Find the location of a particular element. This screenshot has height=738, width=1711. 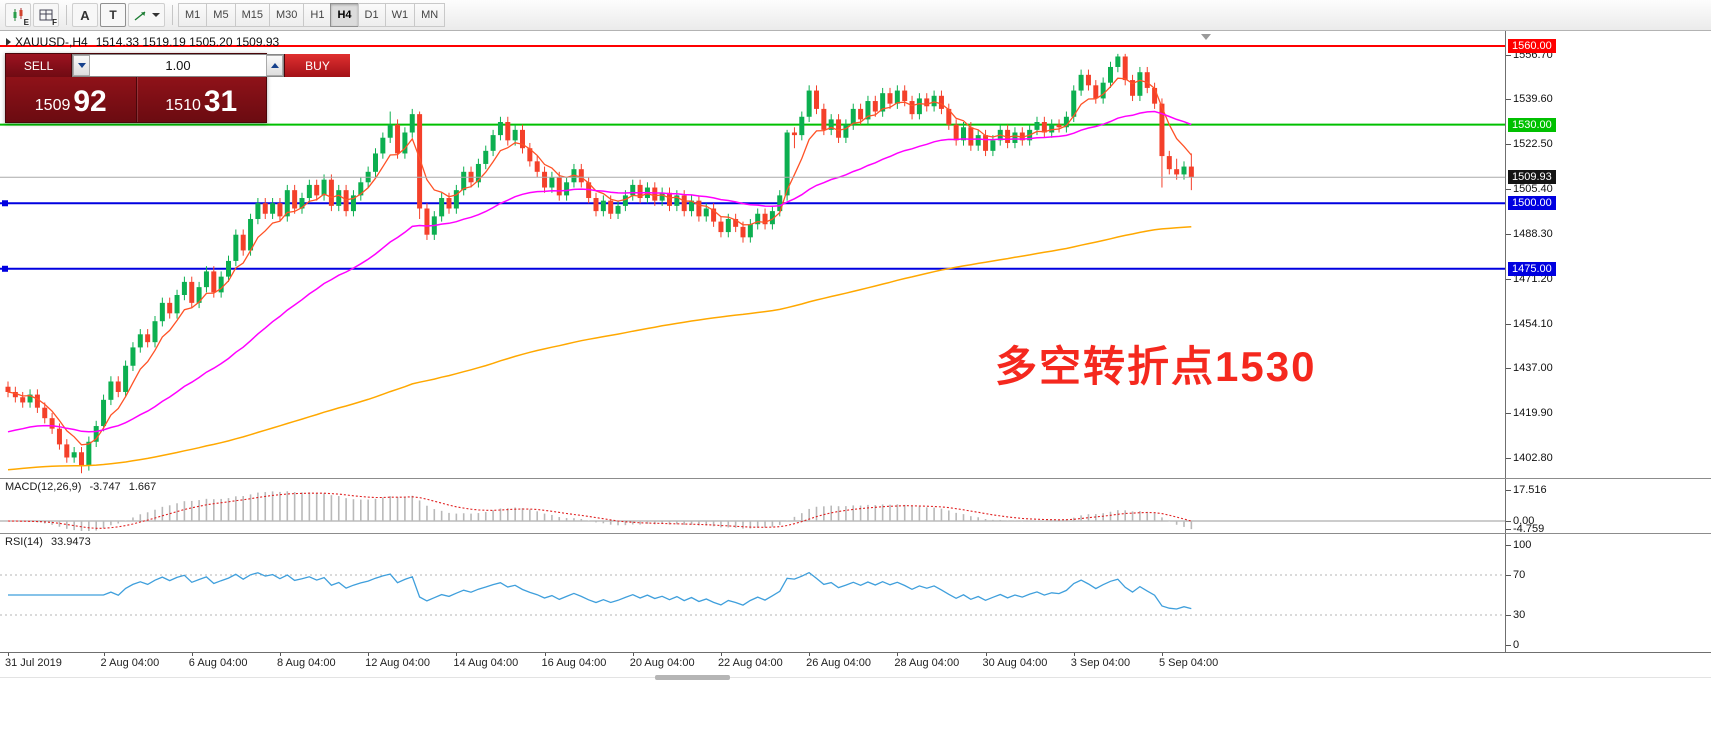

price-axis-label: 1539.60 is located at coordinates (1533, 99).